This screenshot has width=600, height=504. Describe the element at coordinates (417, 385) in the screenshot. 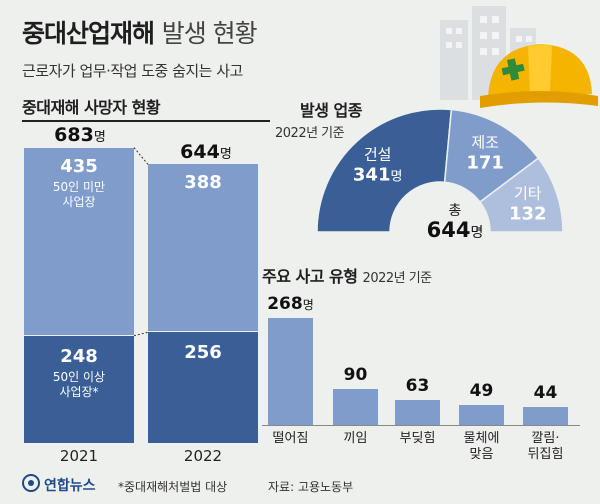

I see `accident-value-3: 63` at that location.